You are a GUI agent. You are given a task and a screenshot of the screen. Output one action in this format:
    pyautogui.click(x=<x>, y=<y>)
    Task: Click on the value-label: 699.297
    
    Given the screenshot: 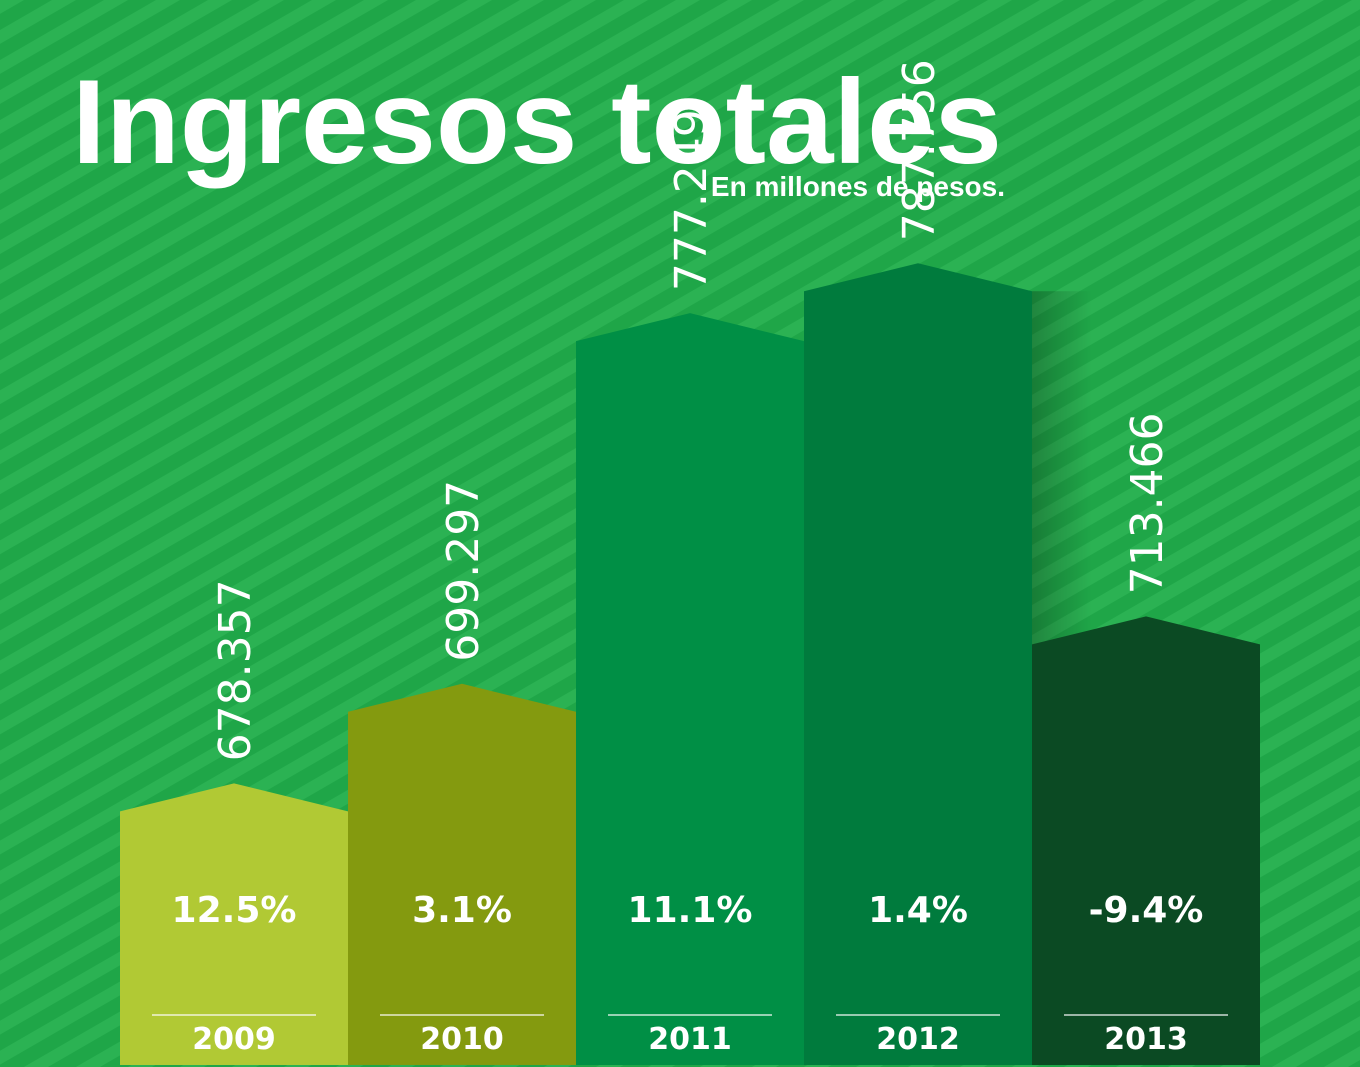 What is the action you would take?
    pyautogui.click(x=463, y=571)
    